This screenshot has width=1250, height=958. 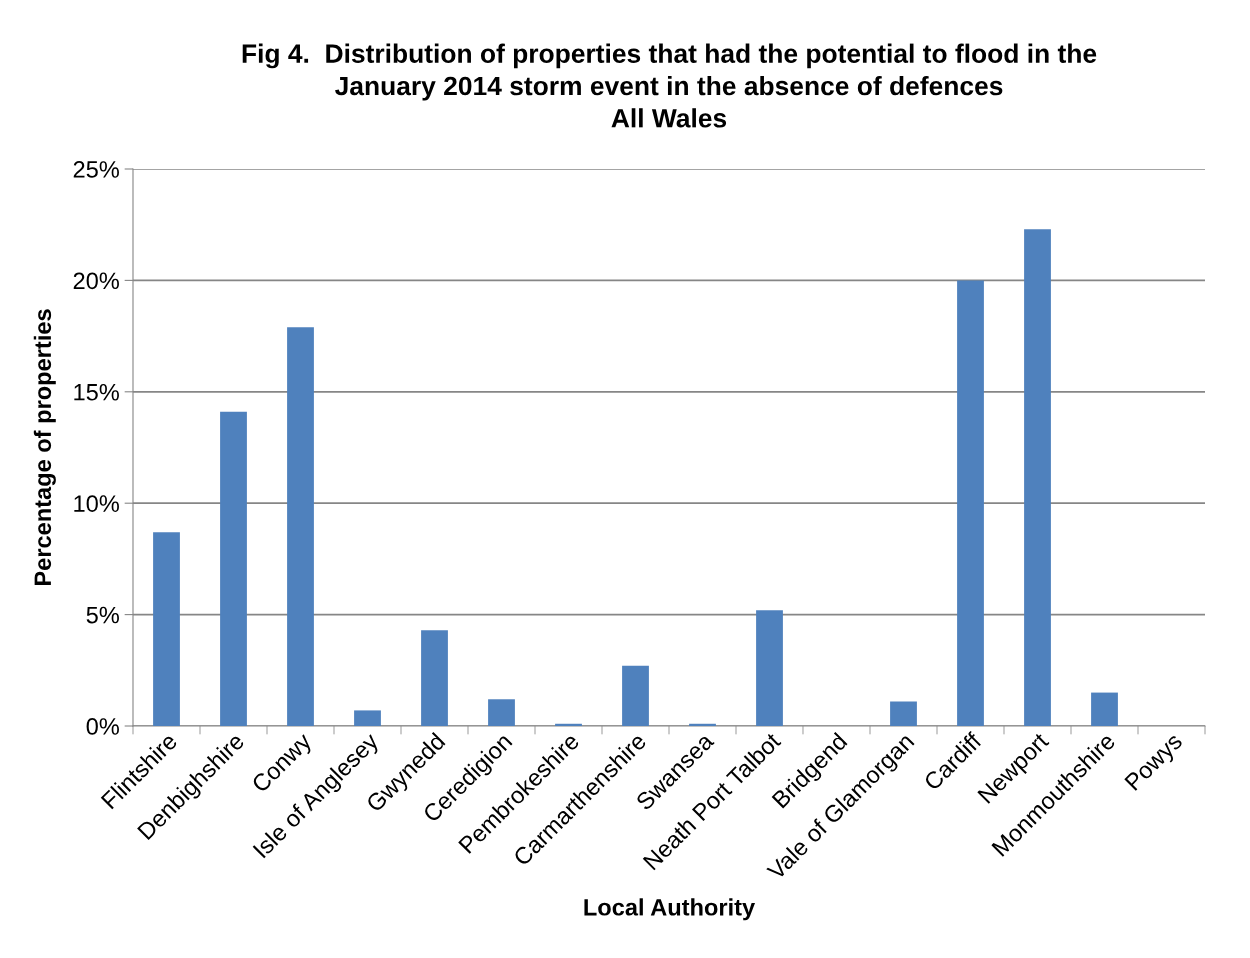 What do you see at coordinates (670, 909) in the screenshot?
I see `x-axis-title: Local Authority` at bounding box center [670, 909].